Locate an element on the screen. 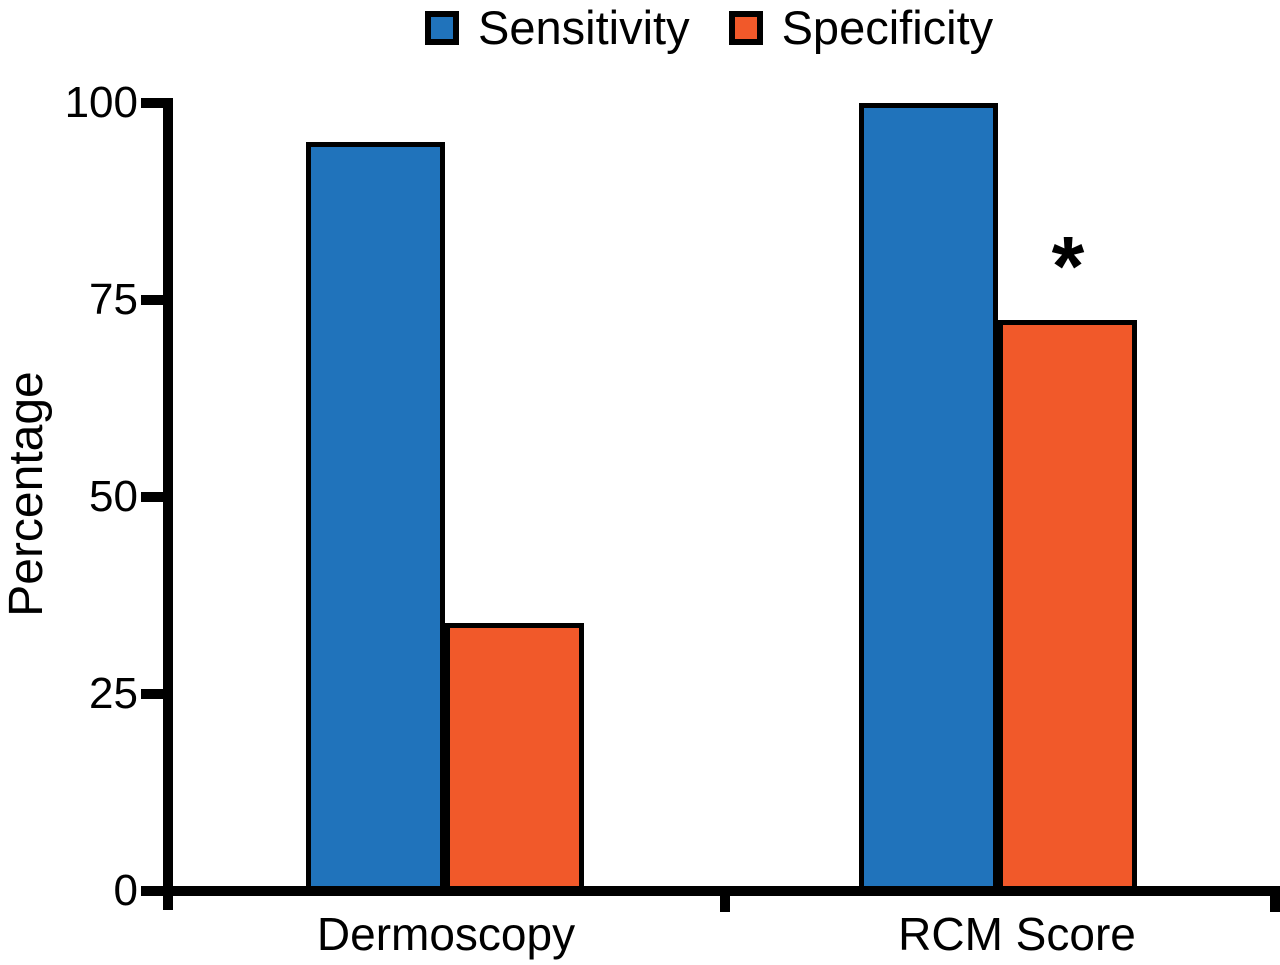 This screenshot has width=1280, height=965. bar-rcm-score-specificity is located at coordinates (1067, 608).